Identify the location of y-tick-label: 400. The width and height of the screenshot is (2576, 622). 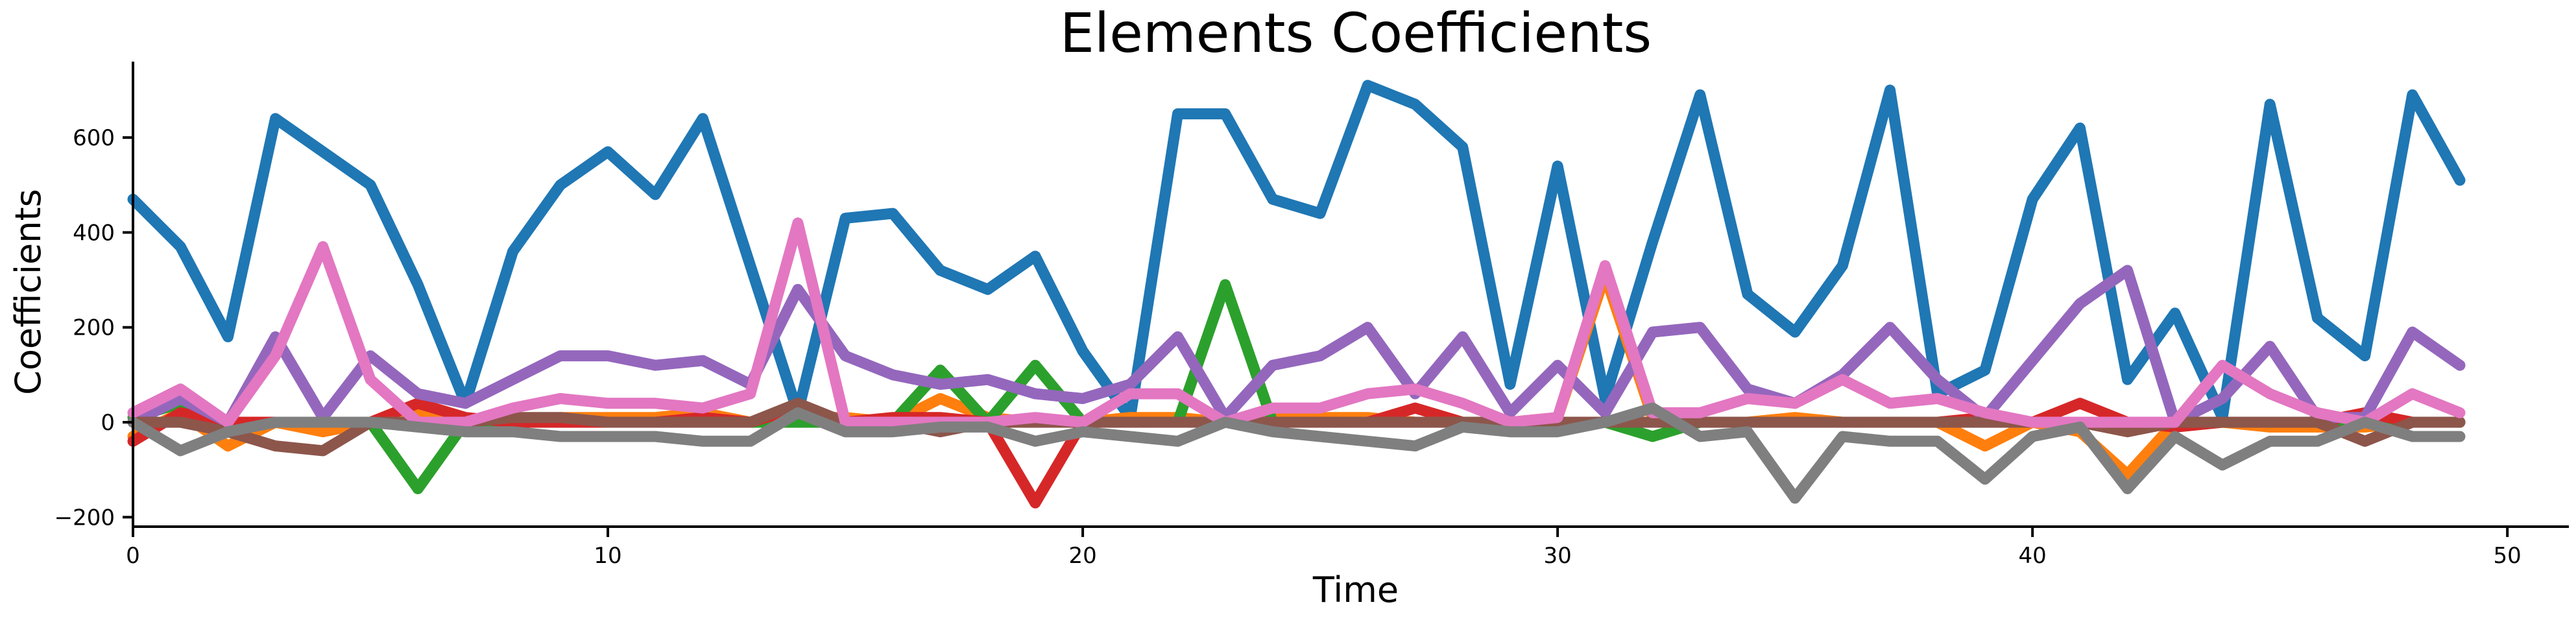
(94, 233).